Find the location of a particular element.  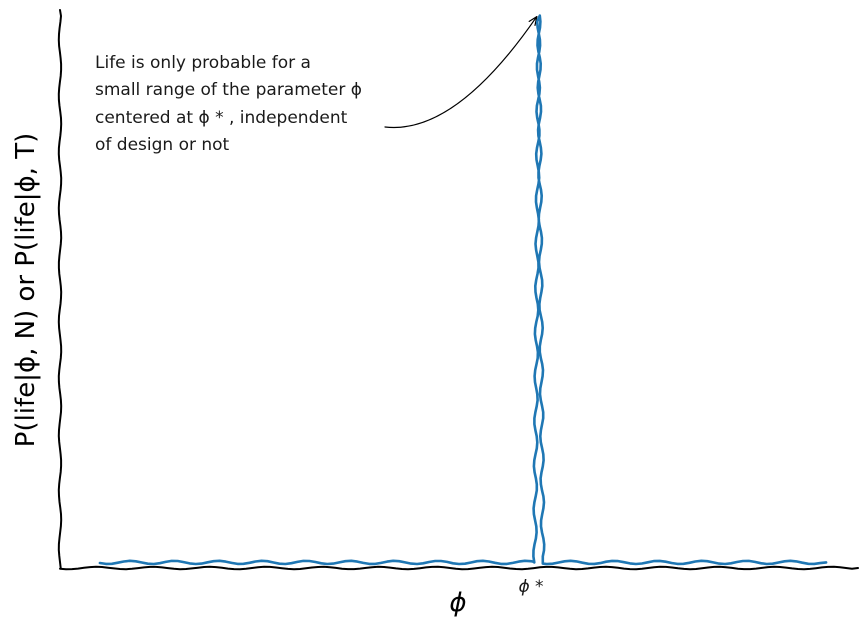

x-axis-label: ϕ is located at coordinates (457, 603).